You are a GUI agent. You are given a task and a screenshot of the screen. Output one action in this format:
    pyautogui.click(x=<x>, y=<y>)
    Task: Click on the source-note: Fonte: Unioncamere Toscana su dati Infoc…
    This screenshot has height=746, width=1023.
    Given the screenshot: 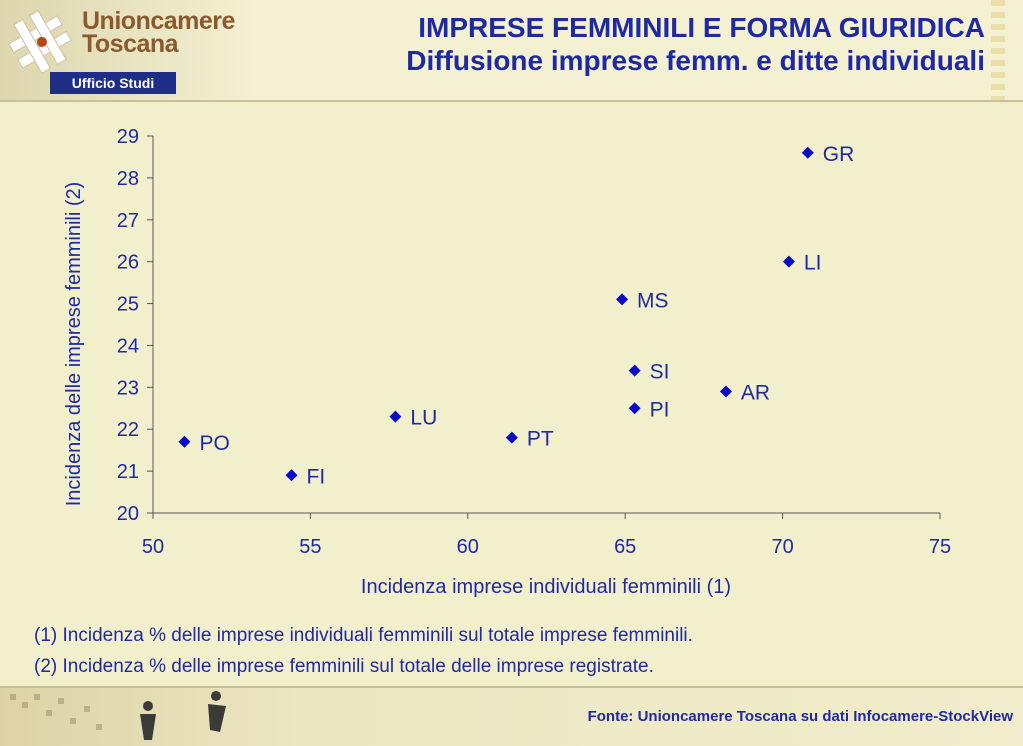 What is the action you would take?
    pyautogui.click(x=800, y=716)
    